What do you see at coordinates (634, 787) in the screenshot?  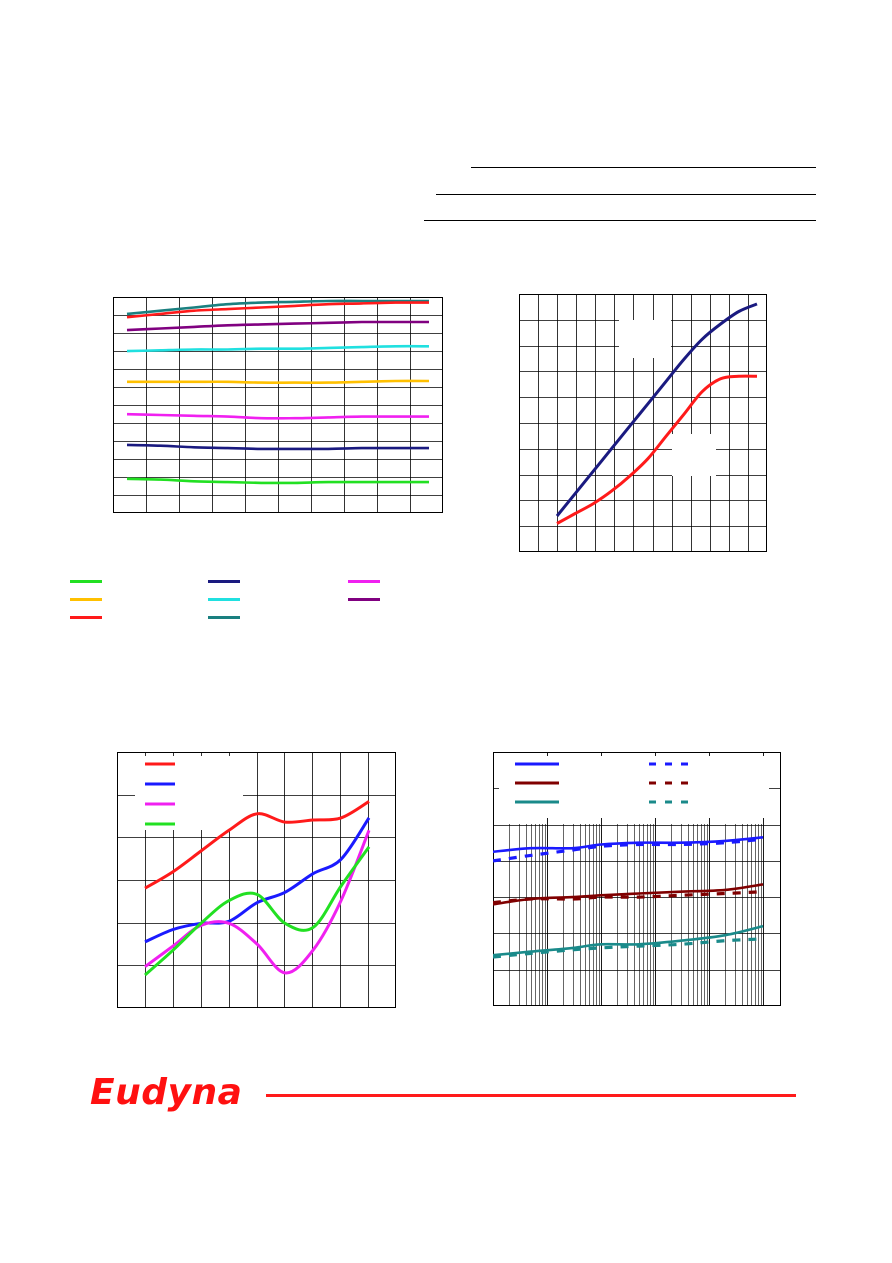 I see `chart-4-legend-bg` at bounding box center [634, 787].